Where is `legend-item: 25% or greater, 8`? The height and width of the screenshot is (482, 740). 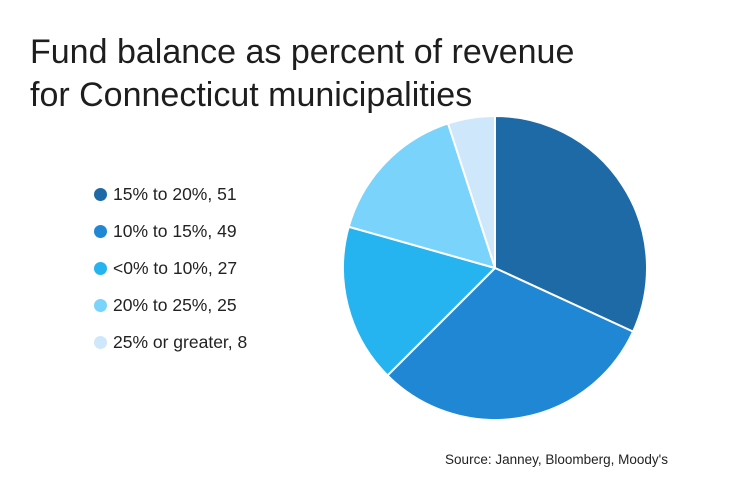 legend-item: 25% or greater, 8 is located at coordinates (170, 342).